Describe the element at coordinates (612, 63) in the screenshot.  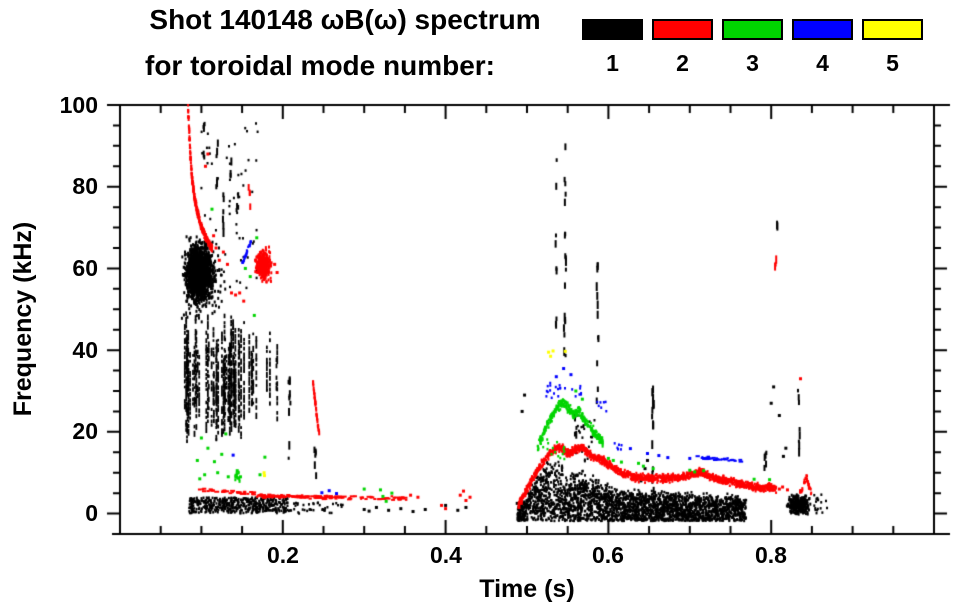
I see `legend-label-mode-1: 1` at that location.